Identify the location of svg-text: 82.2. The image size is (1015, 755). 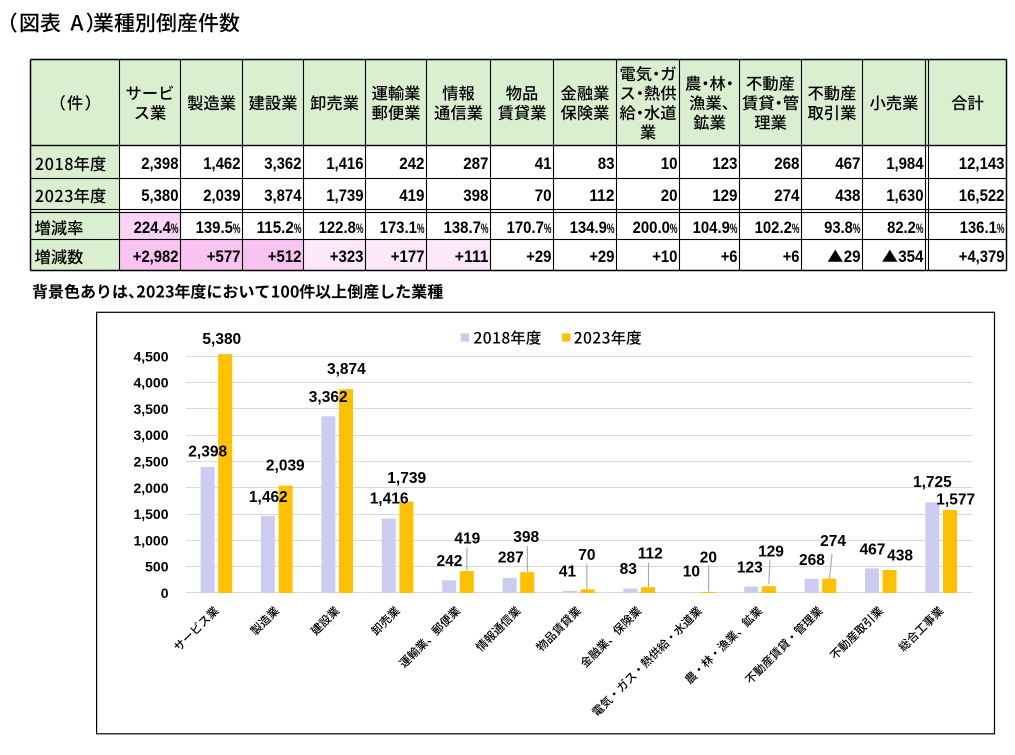
(901, 228).